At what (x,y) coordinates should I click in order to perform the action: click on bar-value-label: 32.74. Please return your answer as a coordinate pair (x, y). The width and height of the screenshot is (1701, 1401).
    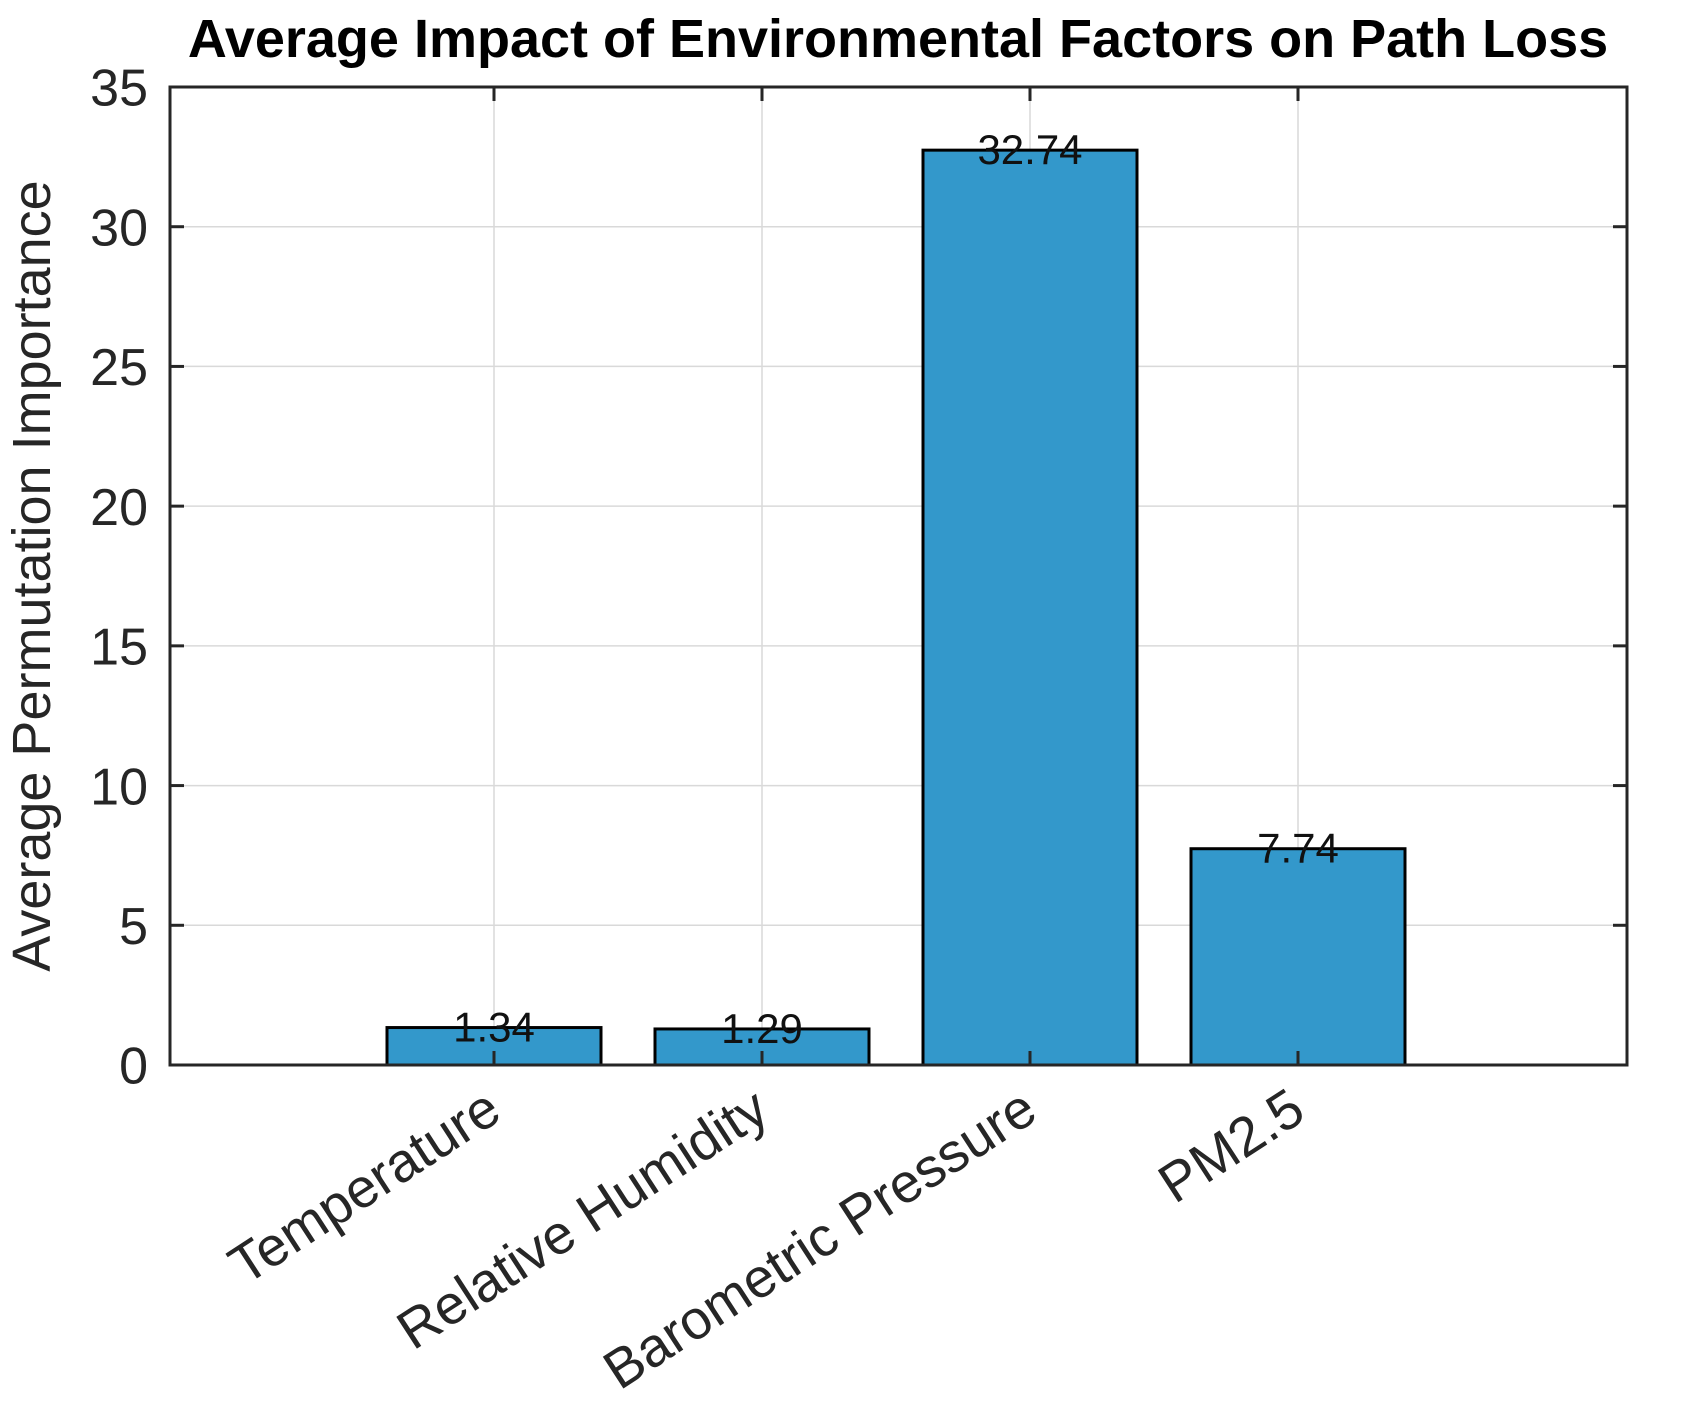
    Looking at the image, I should click on (1029, 149).